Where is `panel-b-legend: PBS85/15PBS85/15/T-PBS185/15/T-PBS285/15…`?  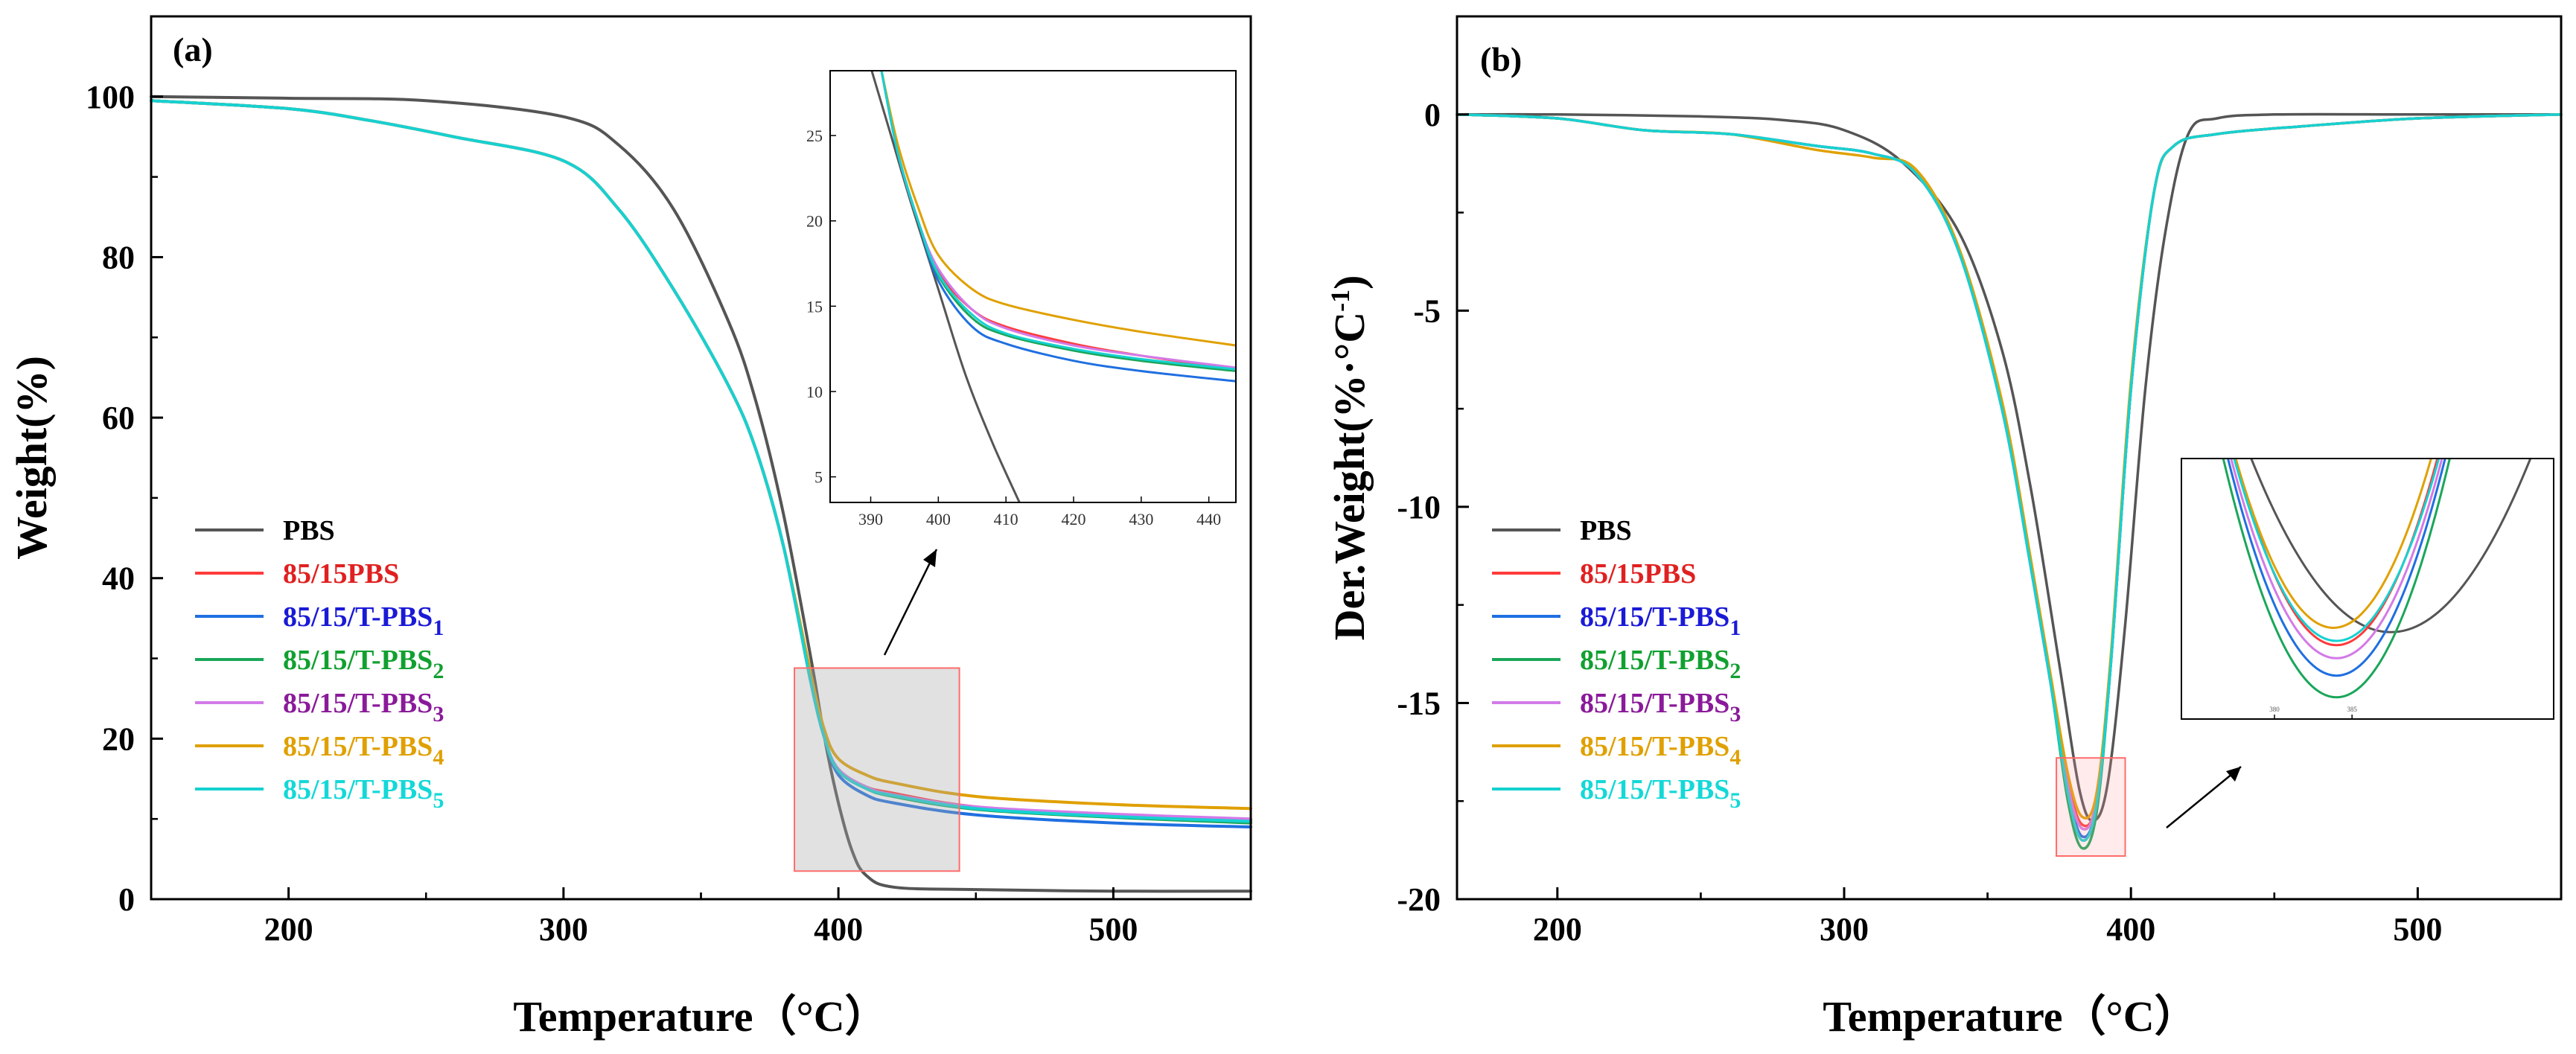
panel-b-legend: PBS85/15PBS85/15/T-PBS185/15/T-PBS285/15… is located at coordinates (1616, 664).